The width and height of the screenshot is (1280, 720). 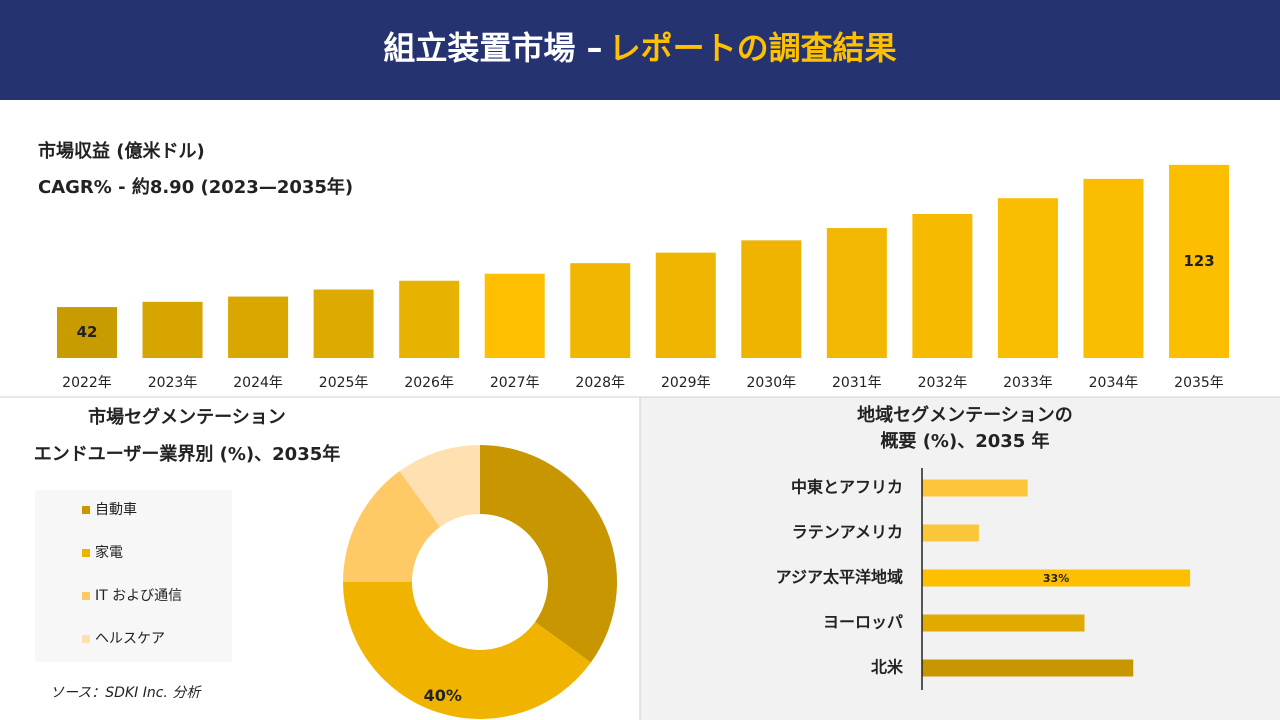 I want to click on y-tick-label: ラテンアメリカ, so click(x=847, y=532).